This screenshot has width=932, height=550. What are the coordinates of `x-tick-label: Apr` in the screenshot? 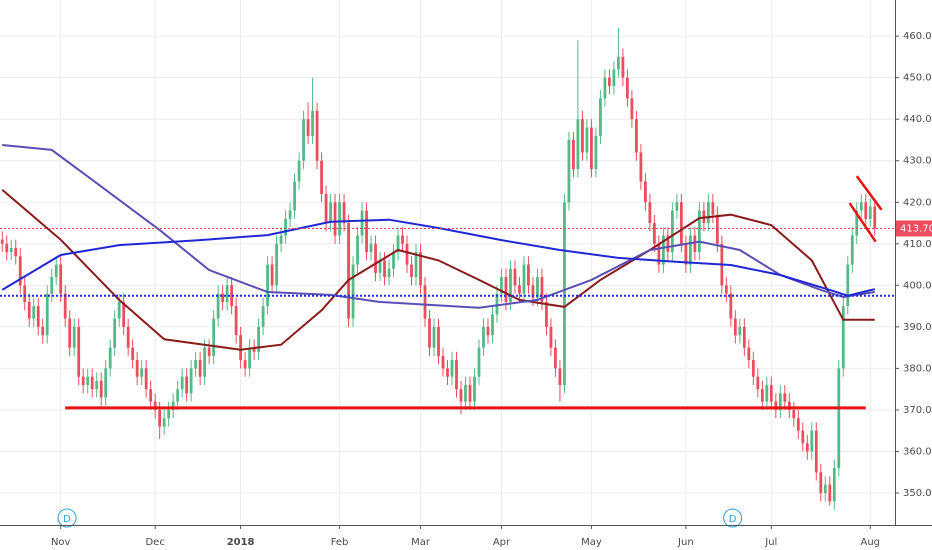 It's located at (502, 542).